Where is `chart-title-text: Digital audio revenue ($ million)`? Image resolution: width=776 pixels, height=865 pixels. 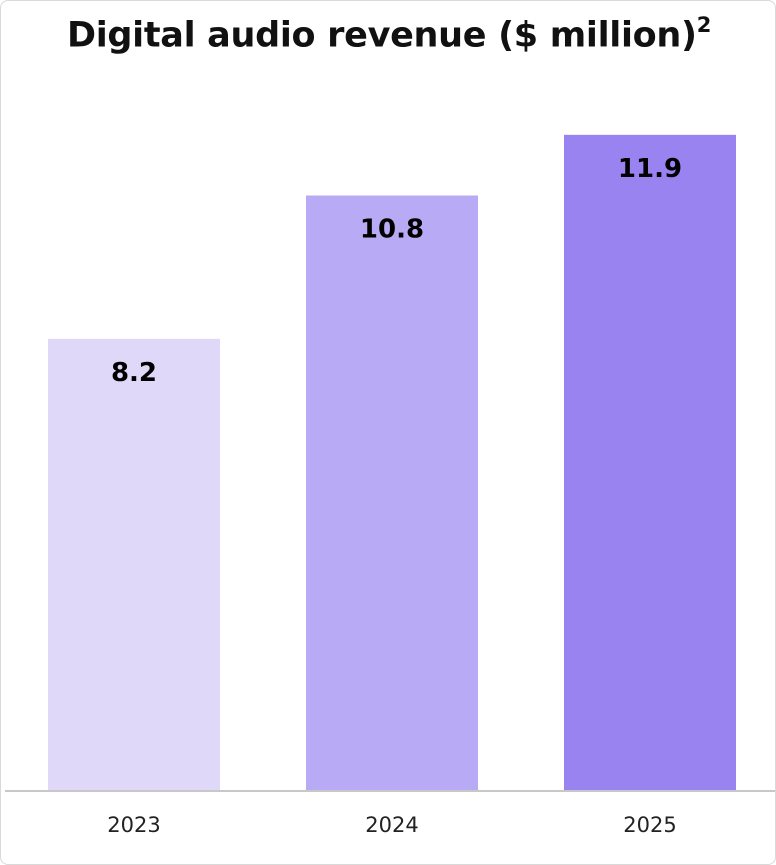 chart-title-text: Digital audio revenue ($ million) is located at coordinates (381, 35).